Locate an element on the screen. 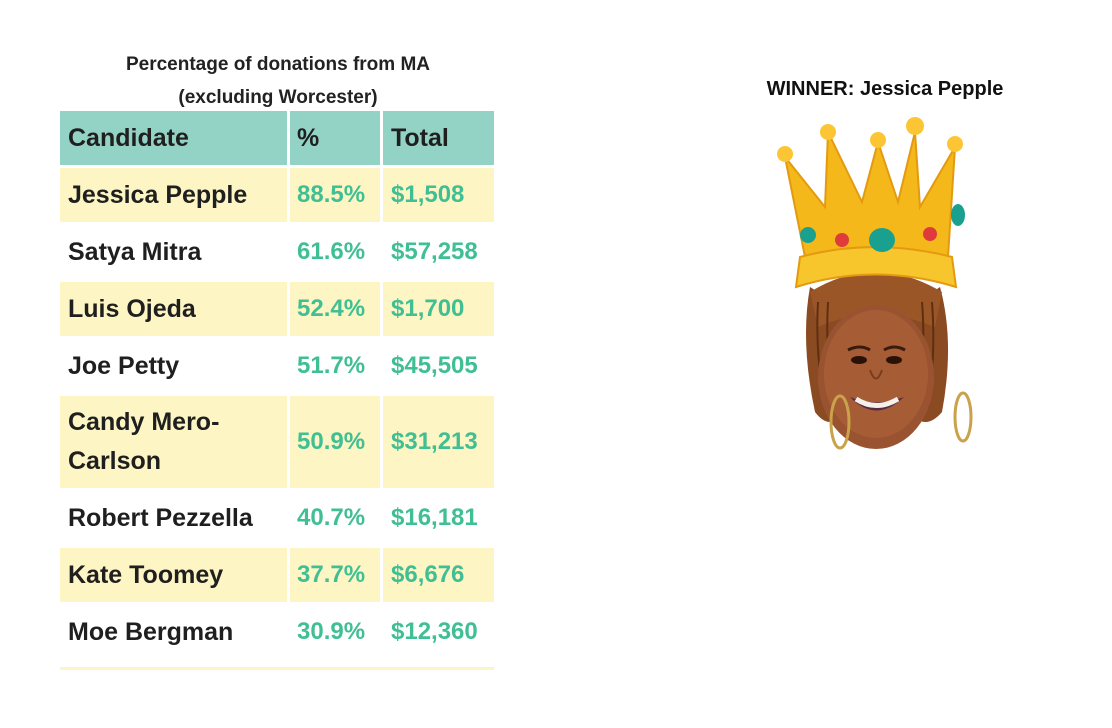  table-title-line-1: Percentage of donations from MA is located at coordinates (278, 64).